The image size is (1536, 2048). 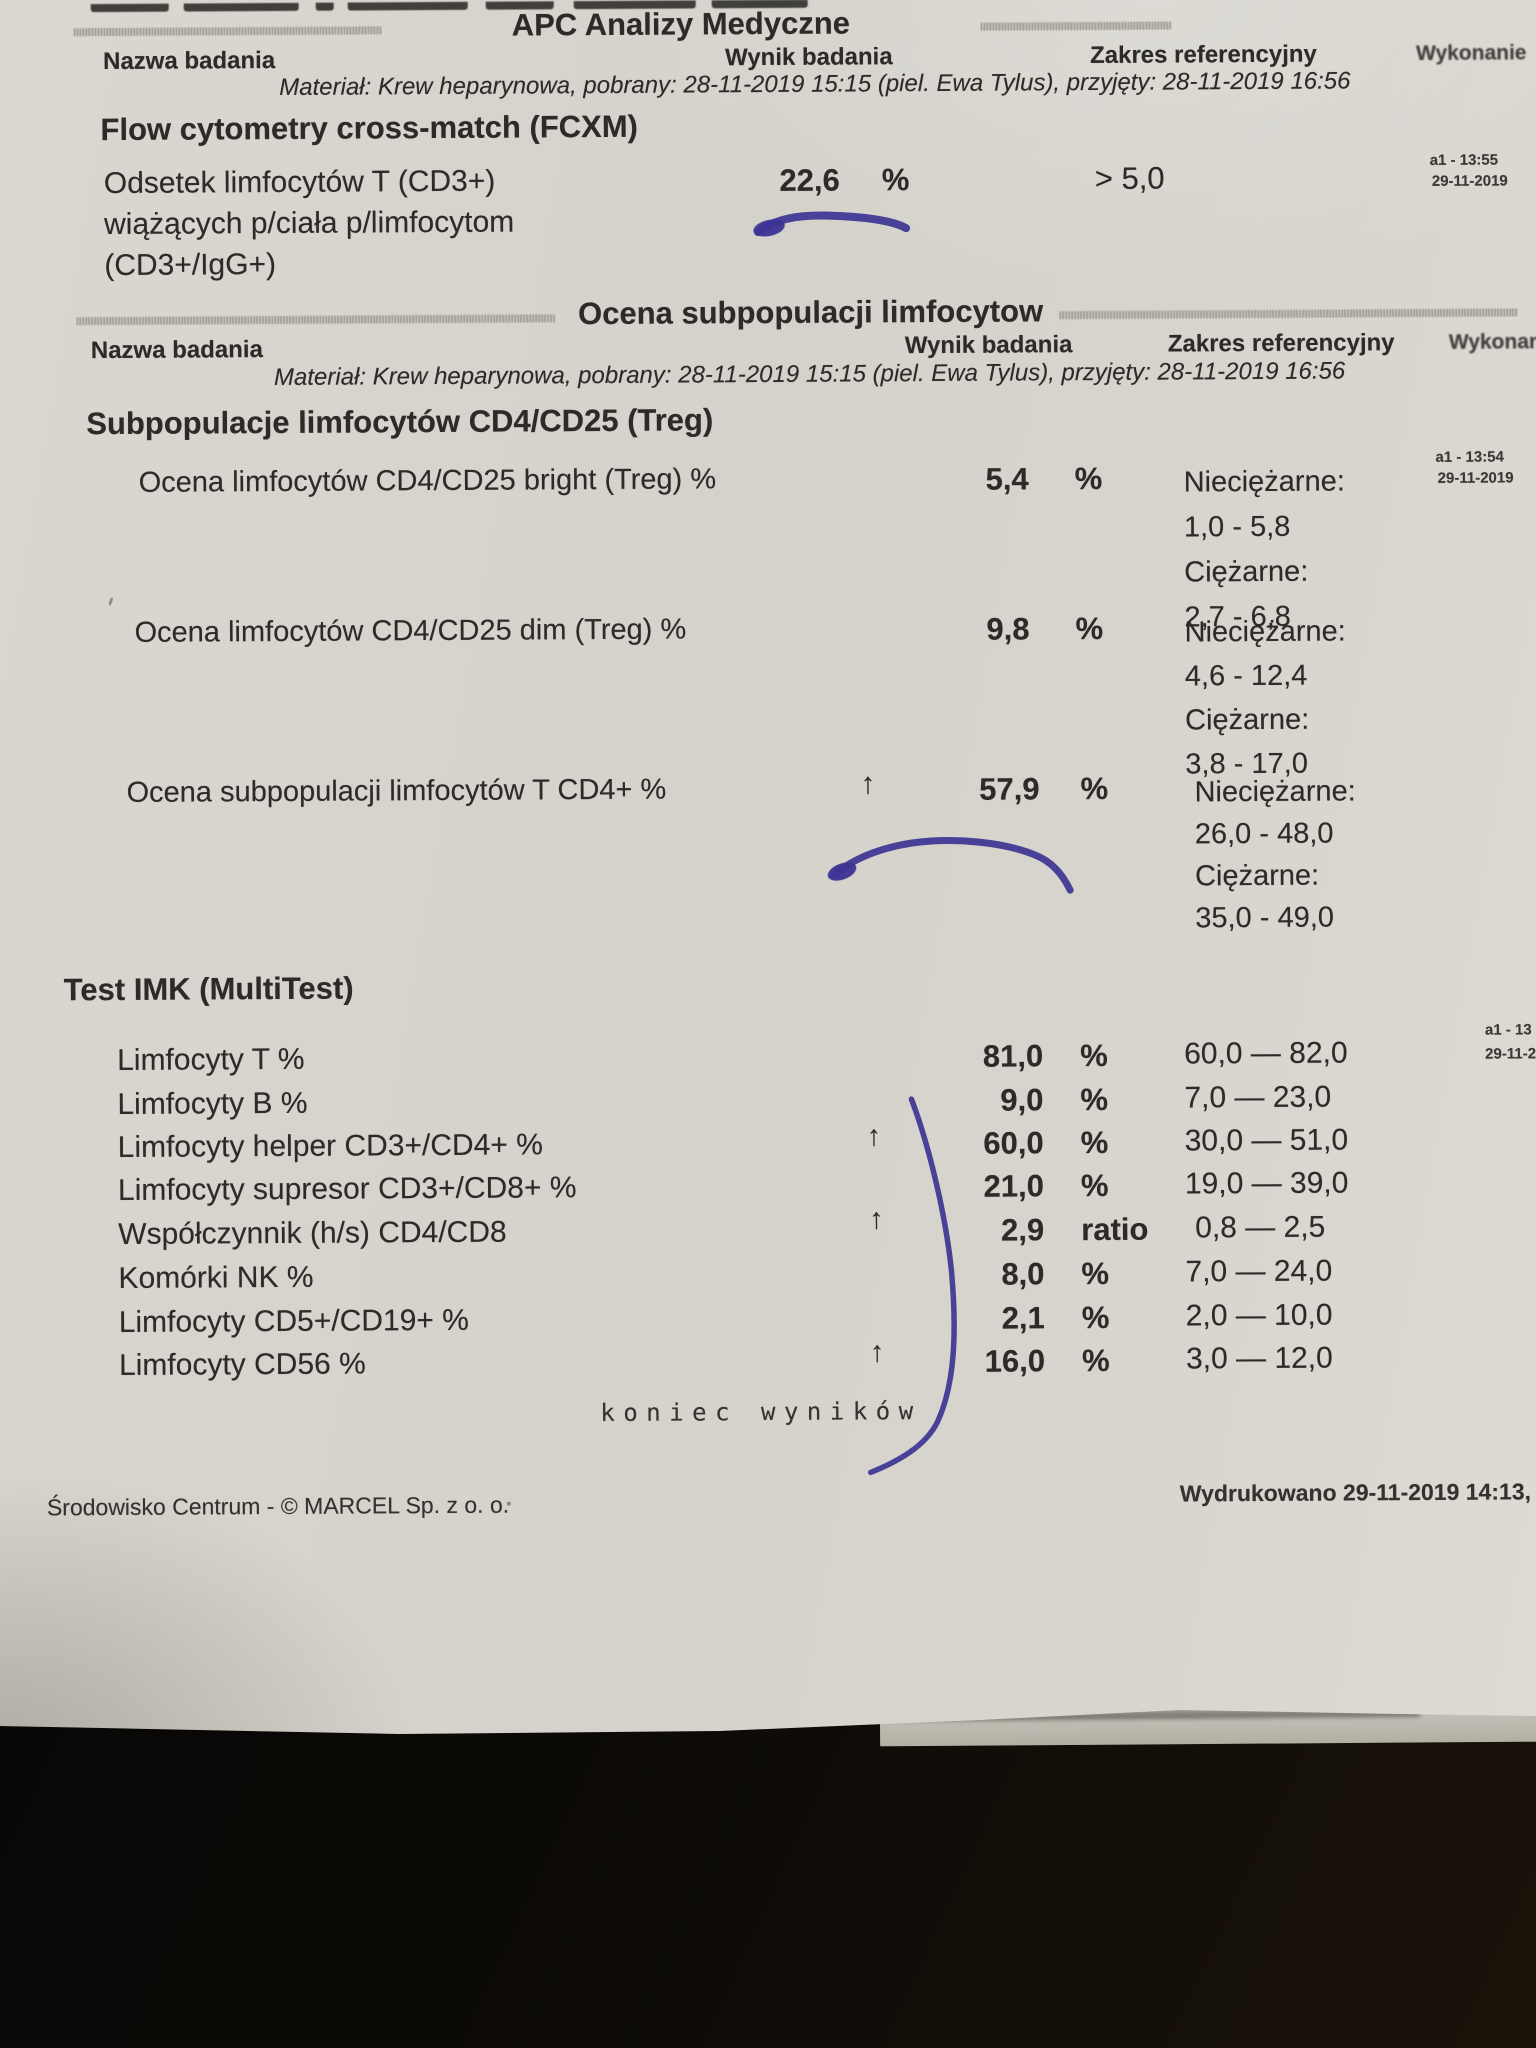 What do you see at coordinates (681, 24) in the screenshot?
I see `section1-banner-title: APC Analizy Medyczne` at bounding box center [681, 24].